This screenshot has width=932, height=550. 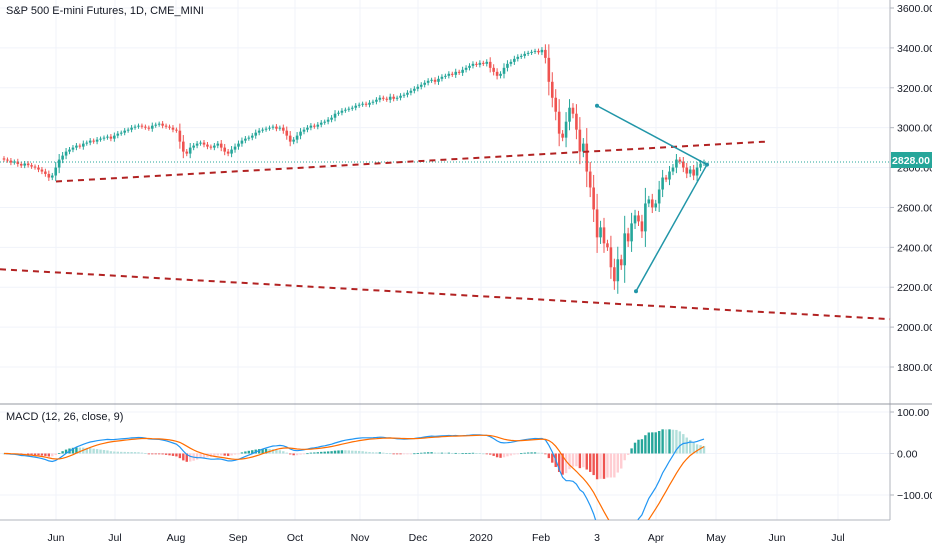 I want to click on y-tick-label: 3600.00, so click(x=914, y=9).